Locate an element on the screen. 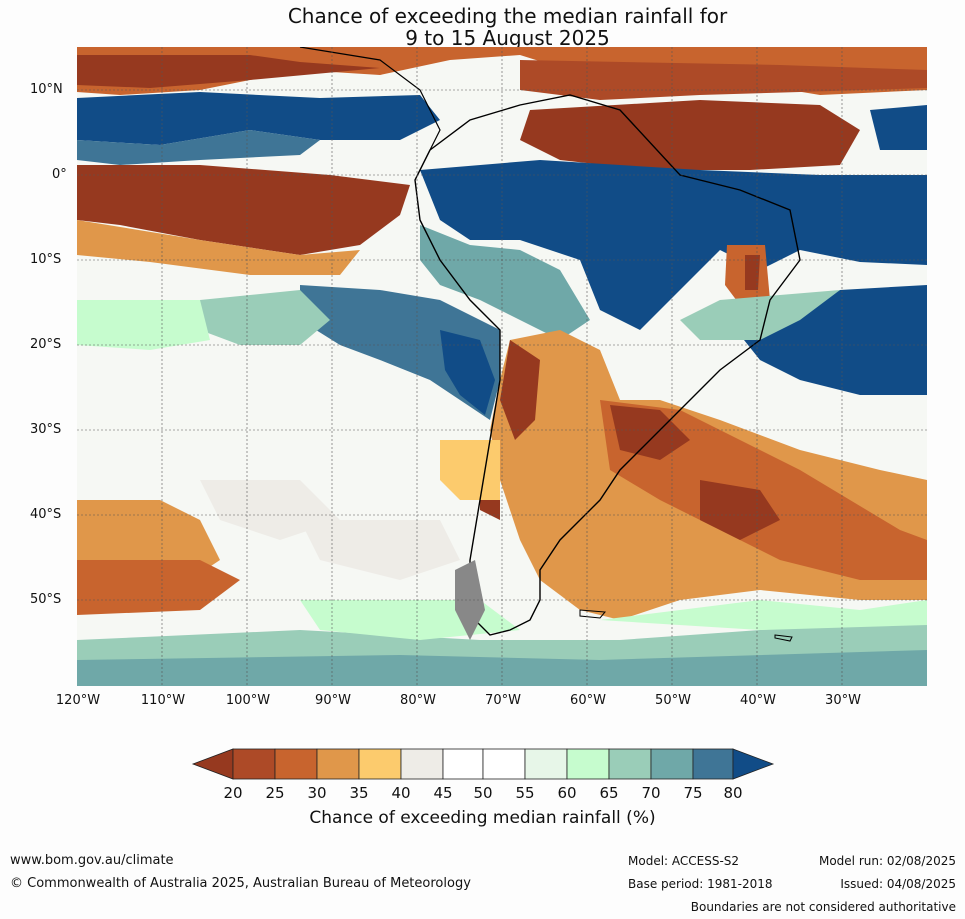  colorbar-tick: 75 is located at coordinates (693, 793).